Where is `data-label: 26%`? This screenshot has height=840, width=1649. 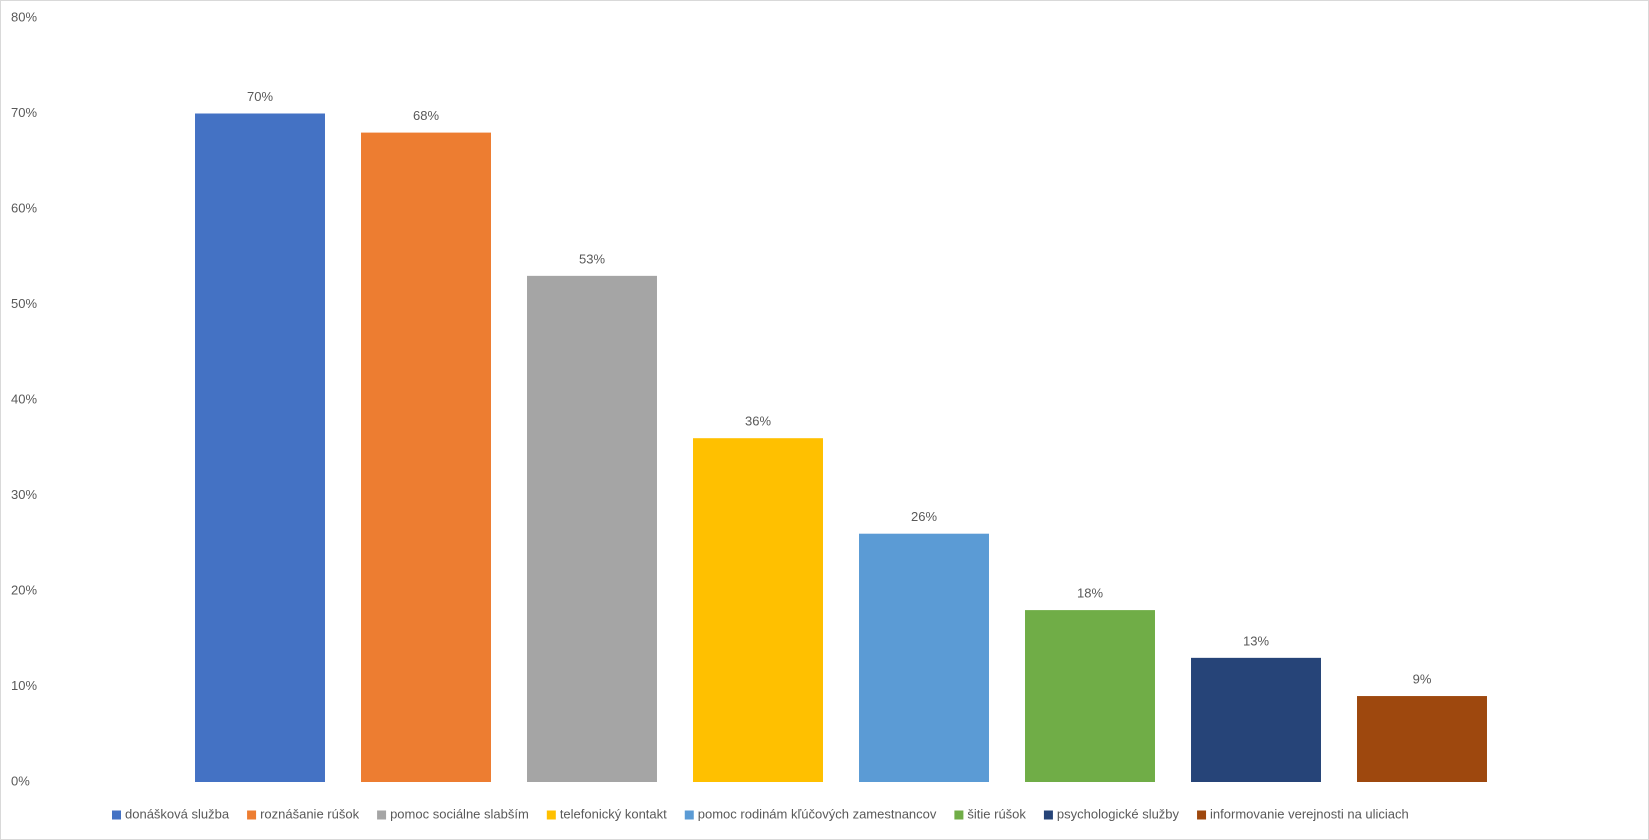 data-label: 26% is located at coordinates (924, 516).